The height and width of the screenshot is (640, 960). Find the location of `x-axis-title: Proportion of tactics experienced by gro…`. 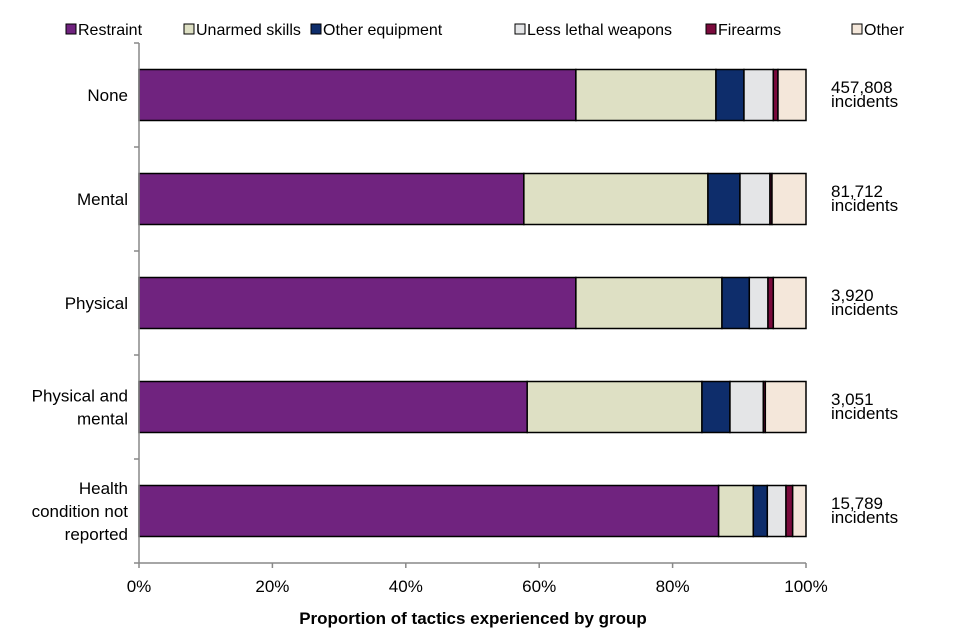

x-axis-title: Proportion of tactics experienced by gro… is located at coordinates (473, 618).